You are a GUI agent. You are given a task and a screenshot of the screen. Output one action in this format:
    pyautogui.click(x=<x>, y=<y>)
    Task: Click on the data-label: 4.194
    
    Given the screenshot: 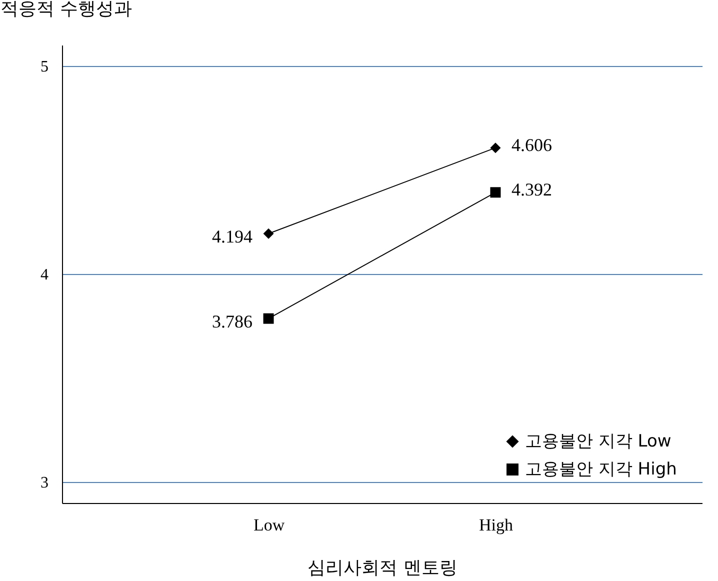 What is the action you would take?
    pyautogui.click(x=232, y=236)
    